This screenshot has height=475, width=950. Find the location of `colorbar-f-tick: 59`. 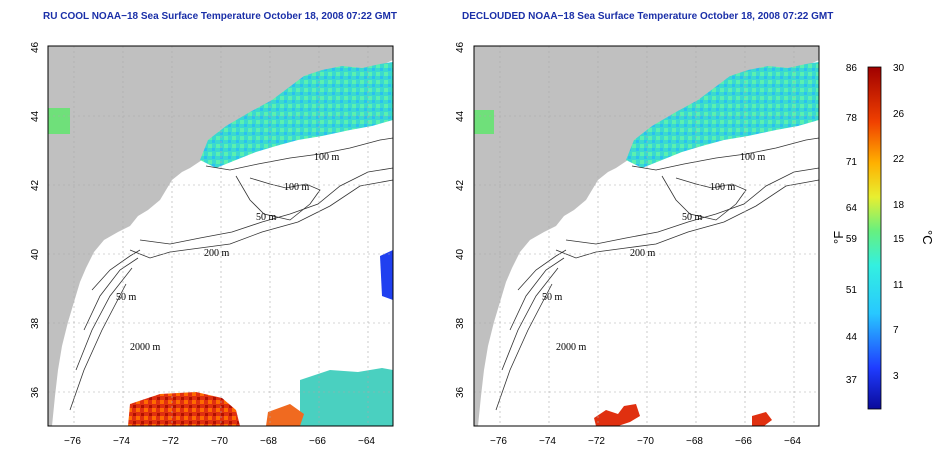

colorbar-f-tick: 59 is located at coordinates (852, 239).